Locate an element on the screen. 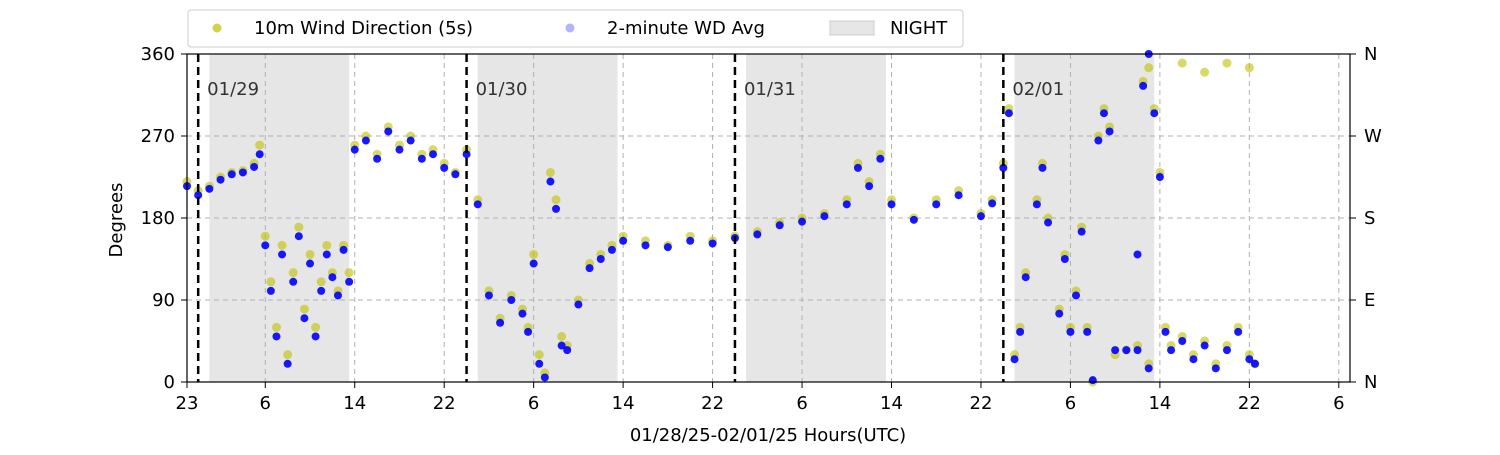 Image resolution: width=1500 pixels, height=455 pixels. y-axis-label: Degrees is located at coordinates (116, 220).